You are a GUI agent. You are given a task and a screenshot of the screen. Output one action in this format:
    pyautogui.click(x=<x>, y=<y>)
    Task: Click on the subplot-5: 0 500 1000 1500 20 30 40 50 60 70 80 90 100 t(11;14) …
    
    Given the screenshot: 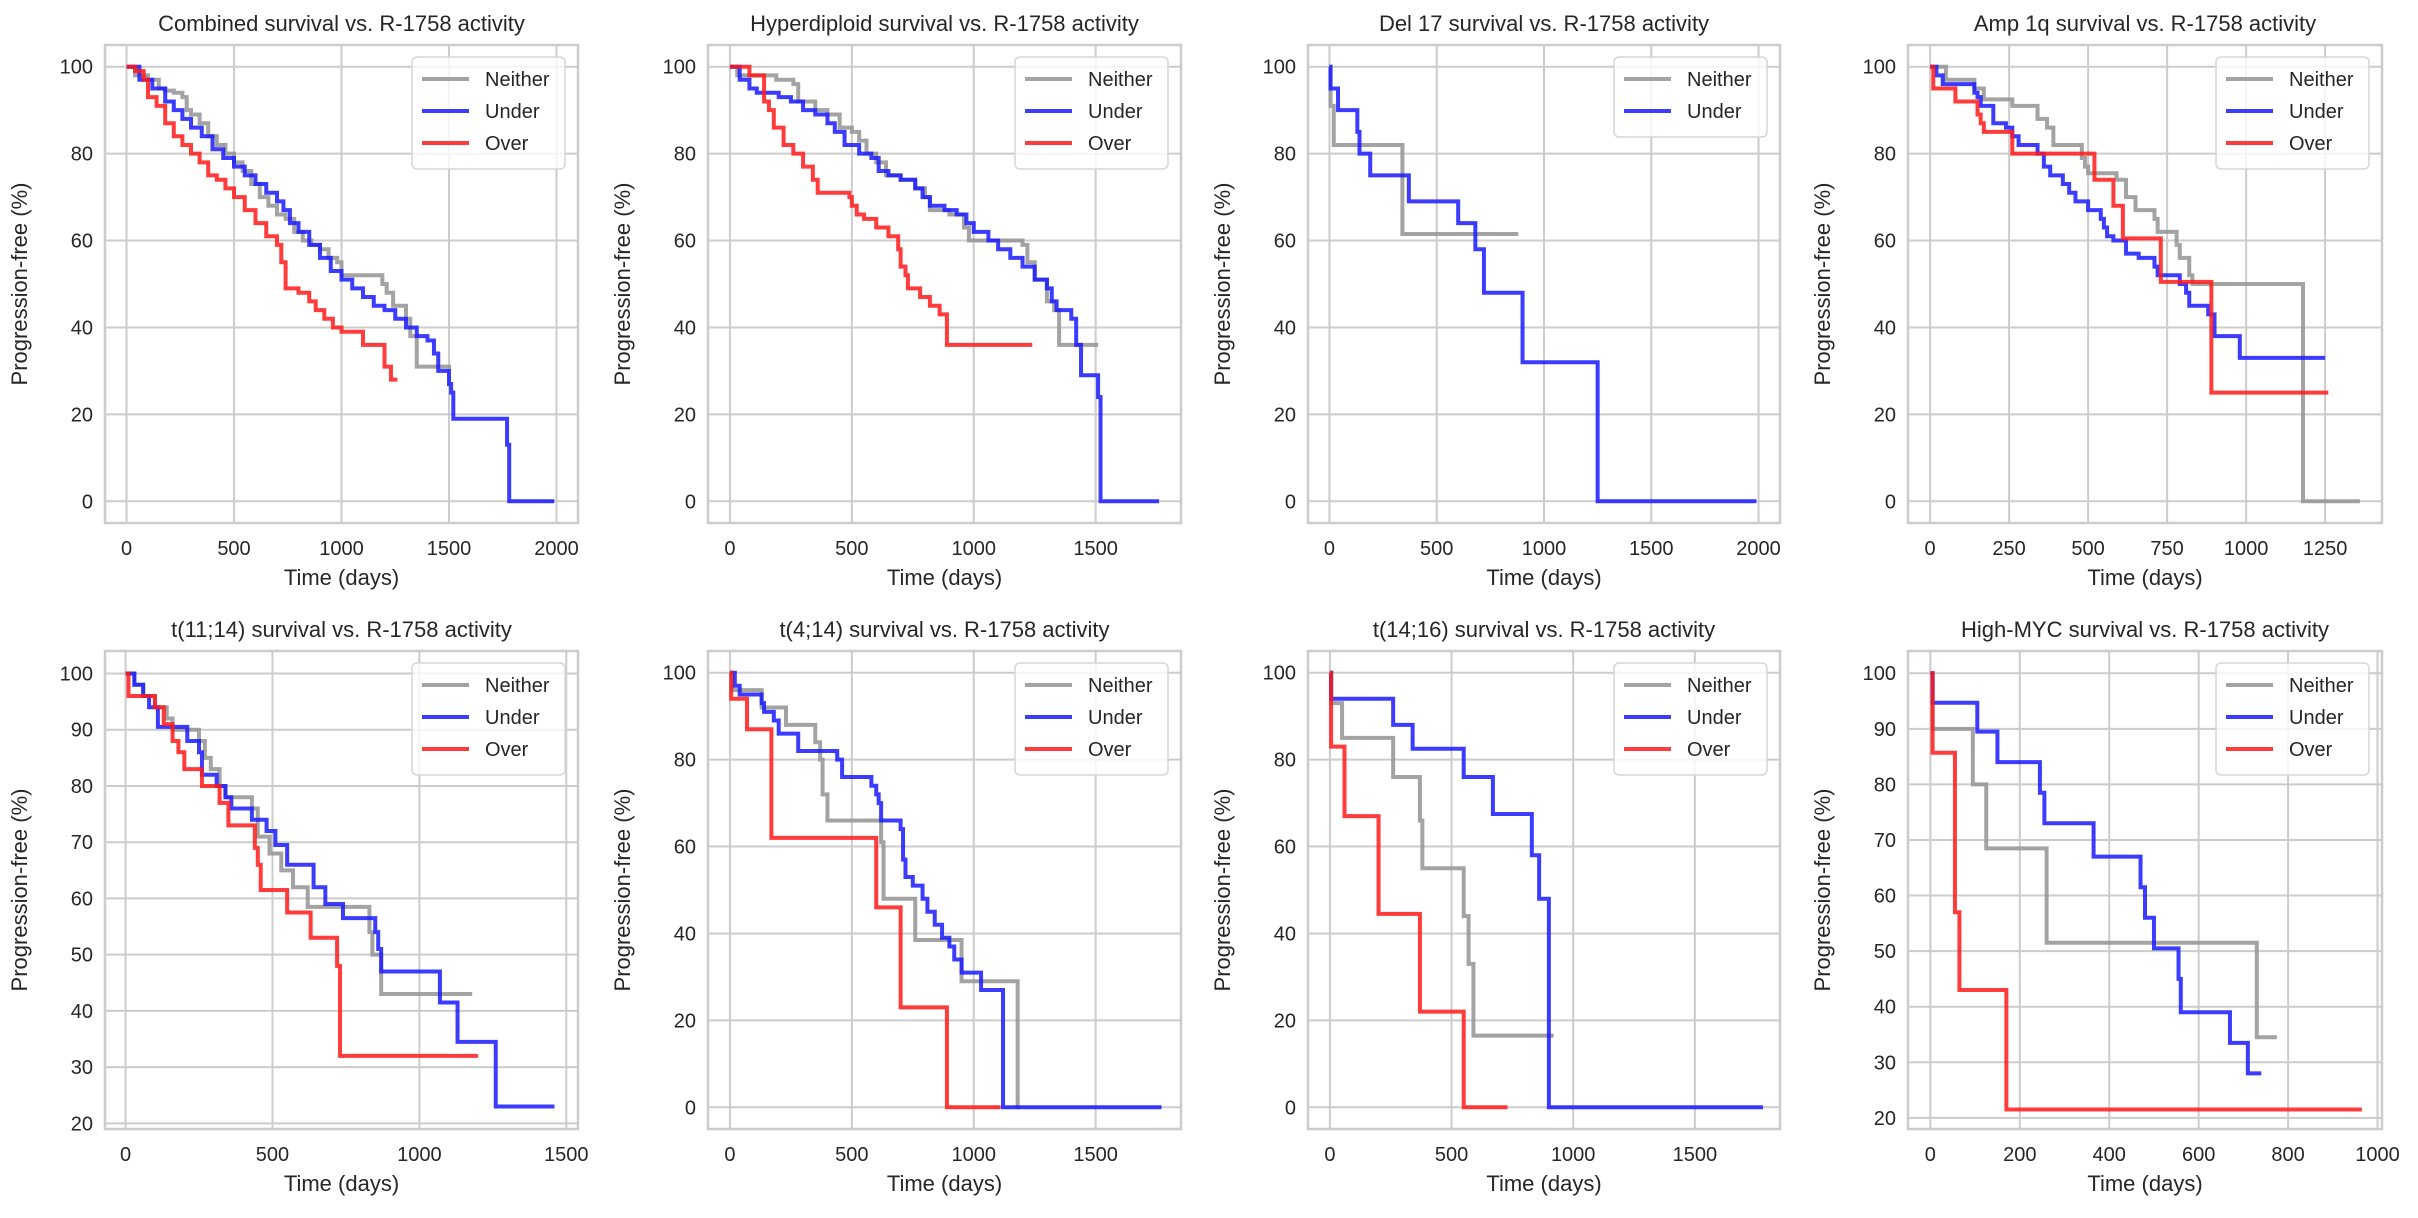 What is the action you would take?
    pyautogui.click(x=297, y=906)
    